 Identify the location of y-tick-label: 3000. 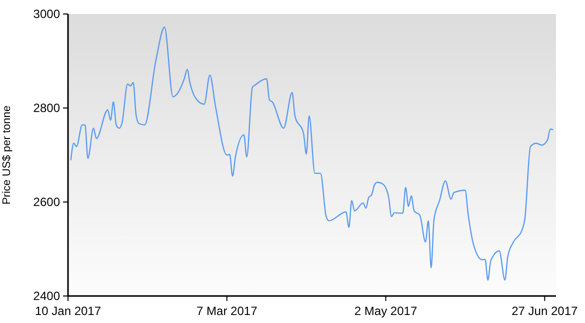
(46, 14).